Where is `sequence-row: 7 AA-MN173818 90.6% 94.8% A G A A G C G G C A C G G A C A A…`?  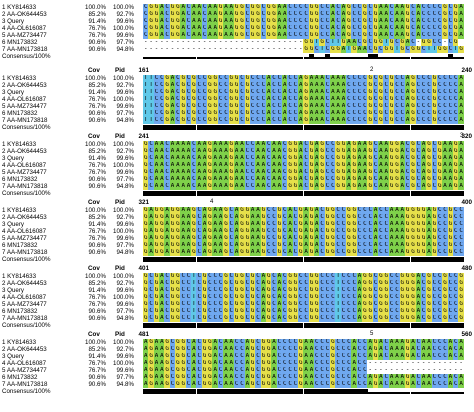 sequence-row: 7 AA-MN173818 90.6% 94.8% A G A A G C G G C A C G G A C A A… is located at coordinates (237, 384).